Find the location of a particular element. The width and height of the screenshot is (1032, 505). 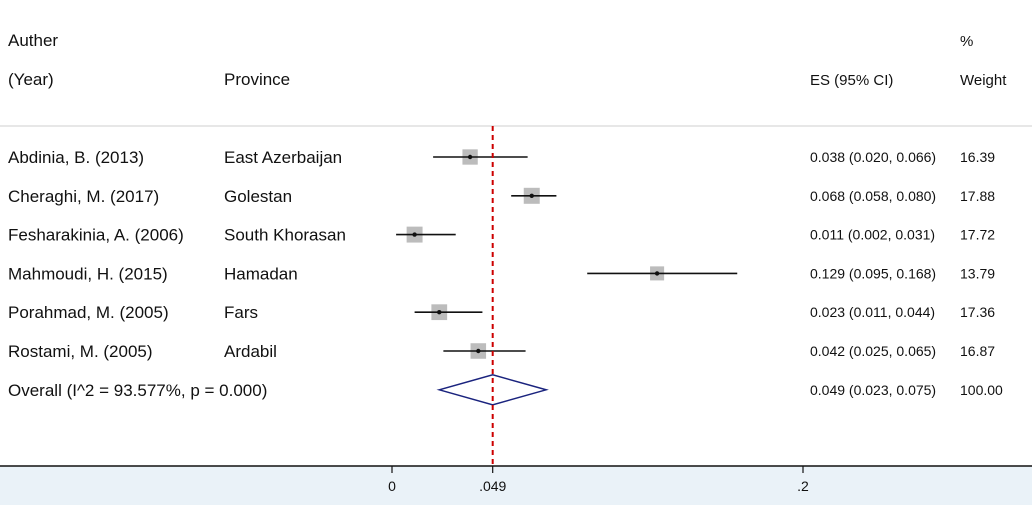

x-tick-label: 0 is located at coordinates (392, 486).